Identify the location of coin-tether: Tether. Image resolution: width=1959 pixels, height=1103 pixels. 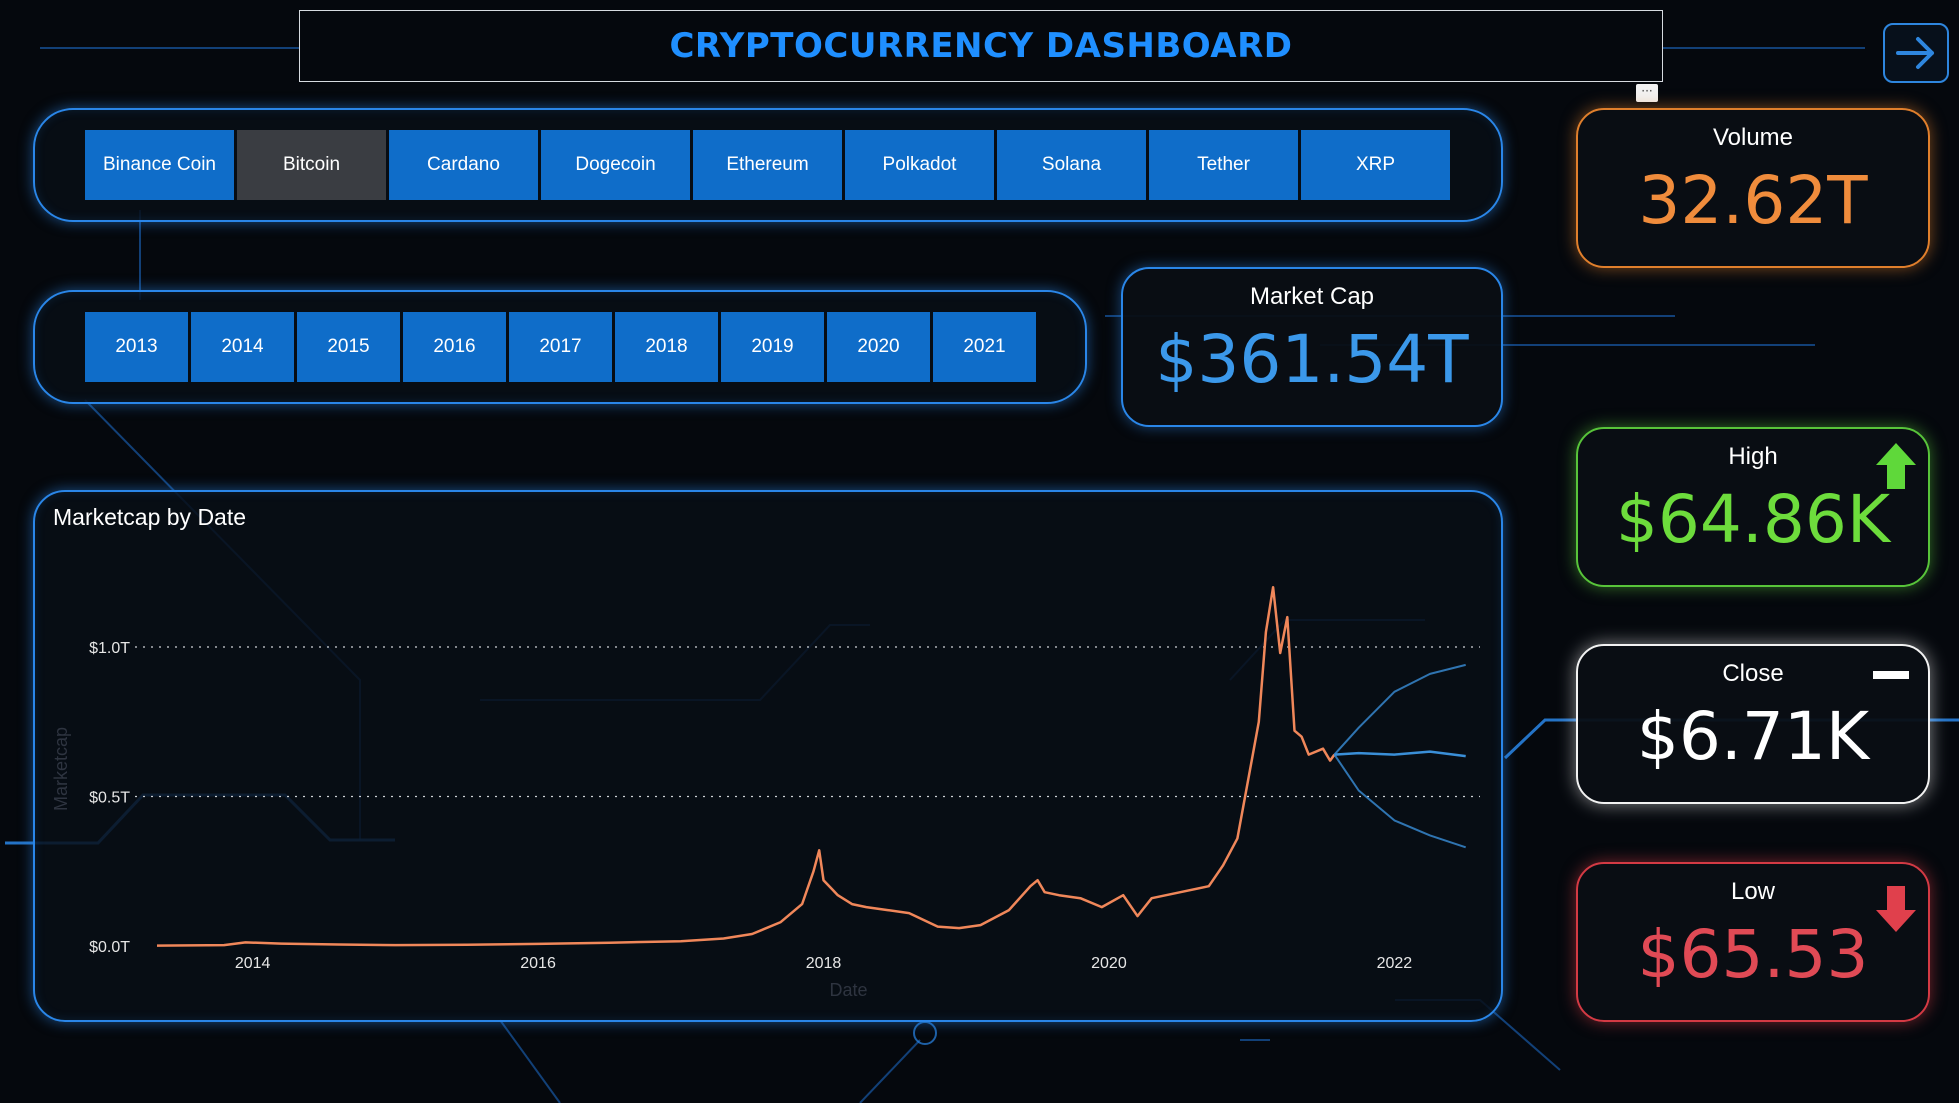
(1223, 165).